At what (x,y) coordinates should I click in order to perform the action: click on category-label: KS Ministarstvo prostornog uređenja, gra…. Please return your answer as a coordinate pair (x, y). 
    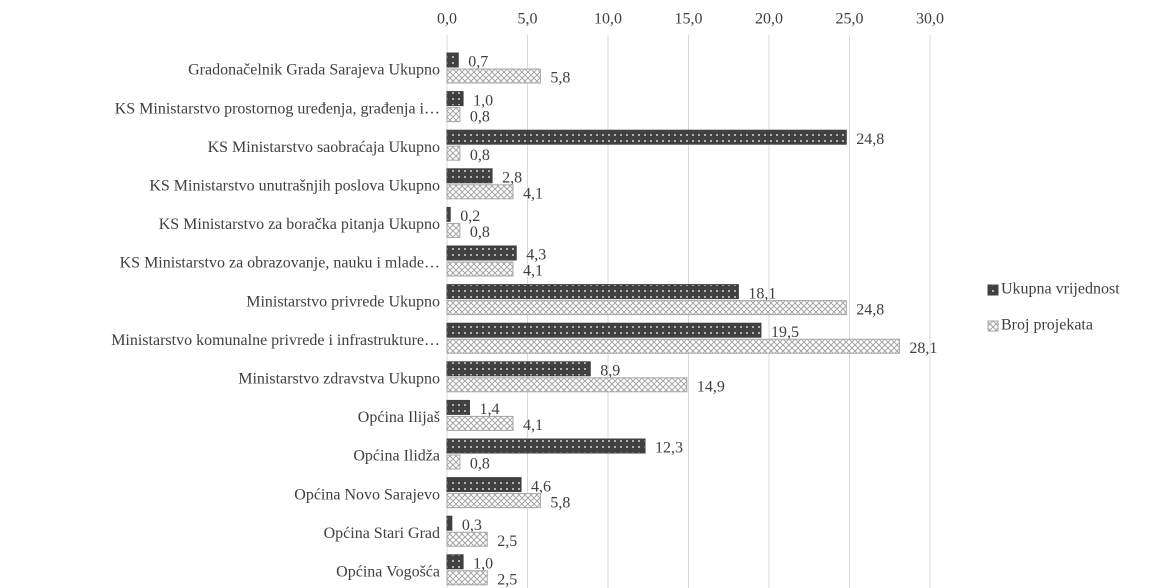
    Looking at the image, I should click on (277, 108).